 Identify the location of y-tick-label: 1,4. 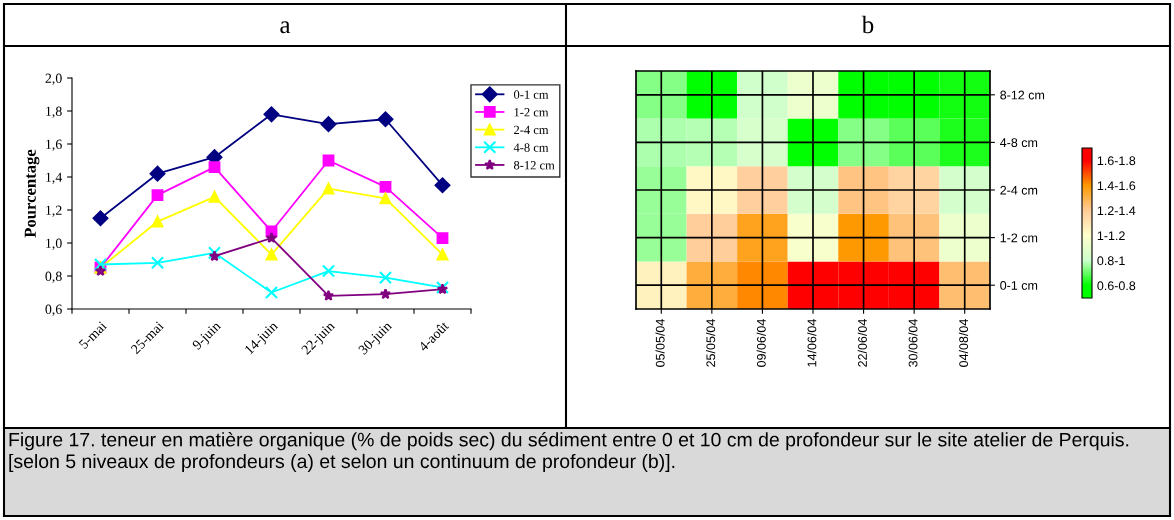
(54, 178).